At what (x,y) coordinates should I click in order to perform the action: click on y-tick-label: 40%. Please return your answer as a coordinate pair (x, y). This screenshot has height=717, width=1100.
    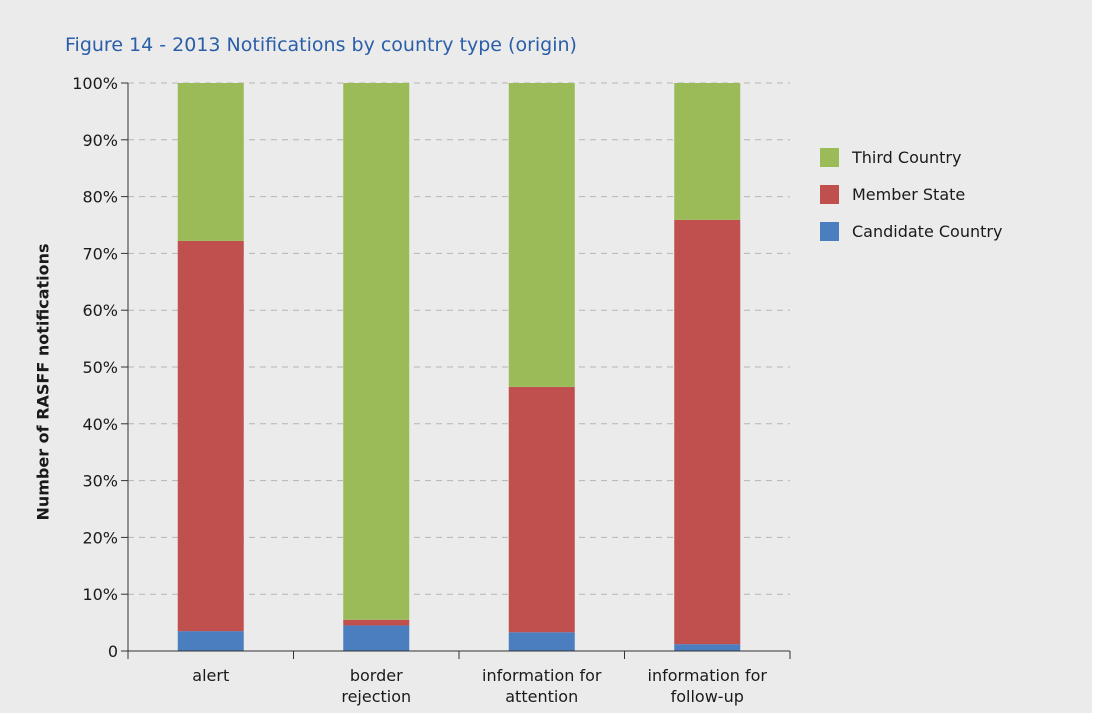
    Looking at the image, I should click on (100, 424).